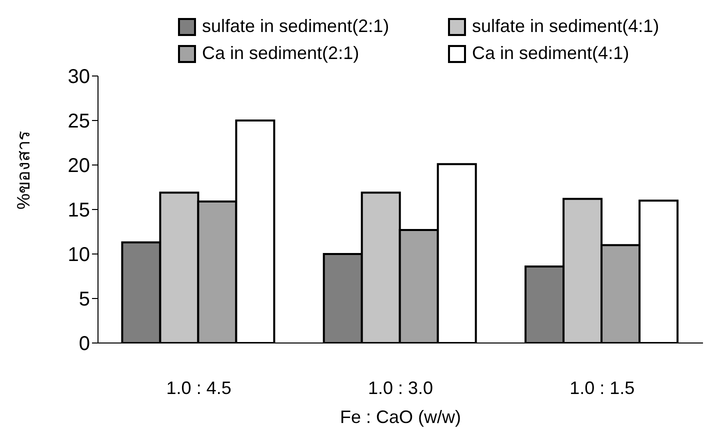 The height and width of the screenshot is (437, 710). What do you see at coordinates (199, 388) in the screenshot?
I see `x-tick-label: 1.0 : 4.5` at bounding box center [199, 388].